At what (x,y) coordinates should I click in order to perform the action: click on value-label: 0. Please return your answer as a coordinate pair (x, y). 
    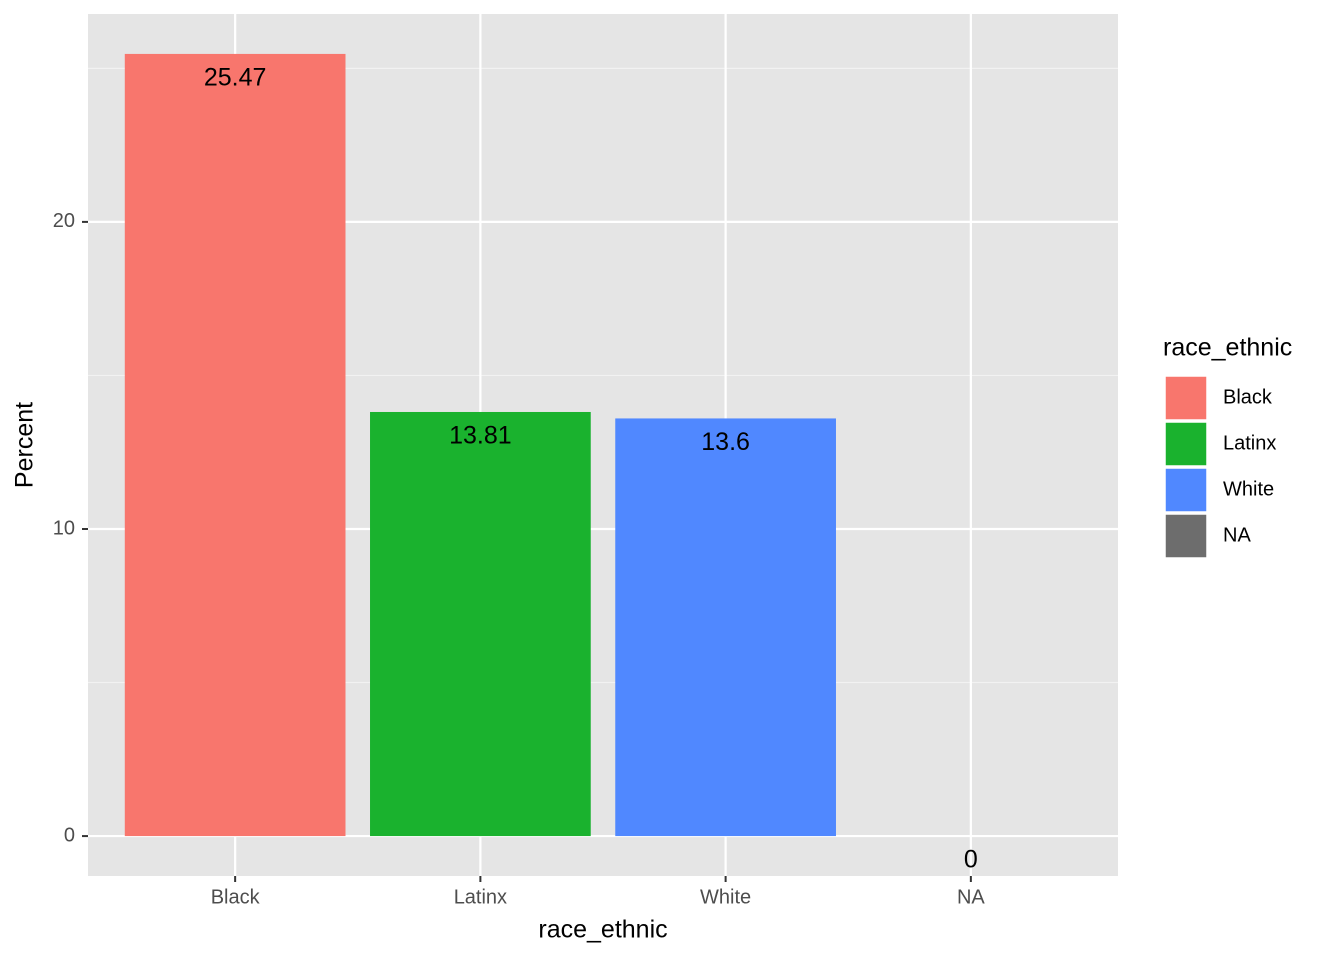
    Looking at the image, I should click on (971, 860).